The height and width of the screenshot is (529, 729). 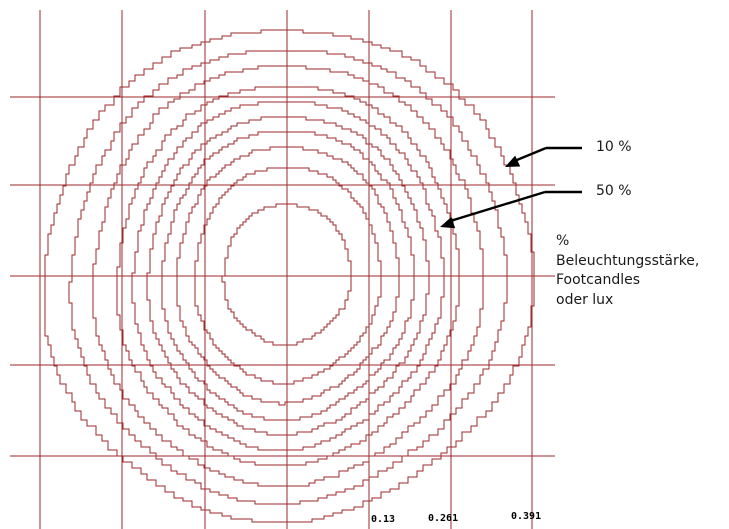 What do you see at coordinates (598, 280) in the screenshot?
I see `legend-line-footcandles: Footcandles` at bounding box center [598, 280].